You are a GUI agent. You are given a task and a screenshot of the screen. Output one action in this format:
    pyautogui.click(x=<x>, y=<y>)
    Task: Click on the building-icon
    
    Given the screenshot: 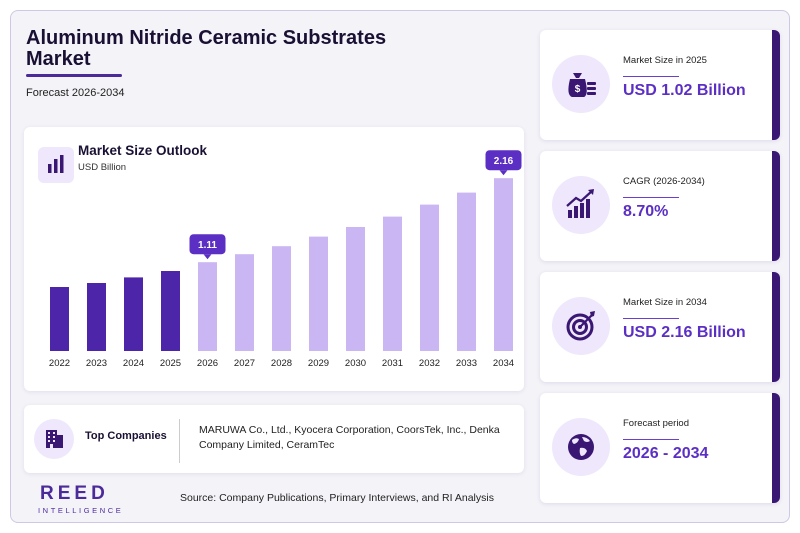 What is the action you would take?
    pyautogui.click(x=54, y=439)
    